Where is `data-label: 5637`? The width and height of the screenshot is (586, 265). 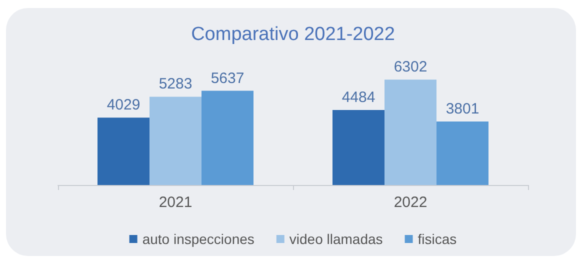
data-label: 5637 is located at coordinates (227, 78).